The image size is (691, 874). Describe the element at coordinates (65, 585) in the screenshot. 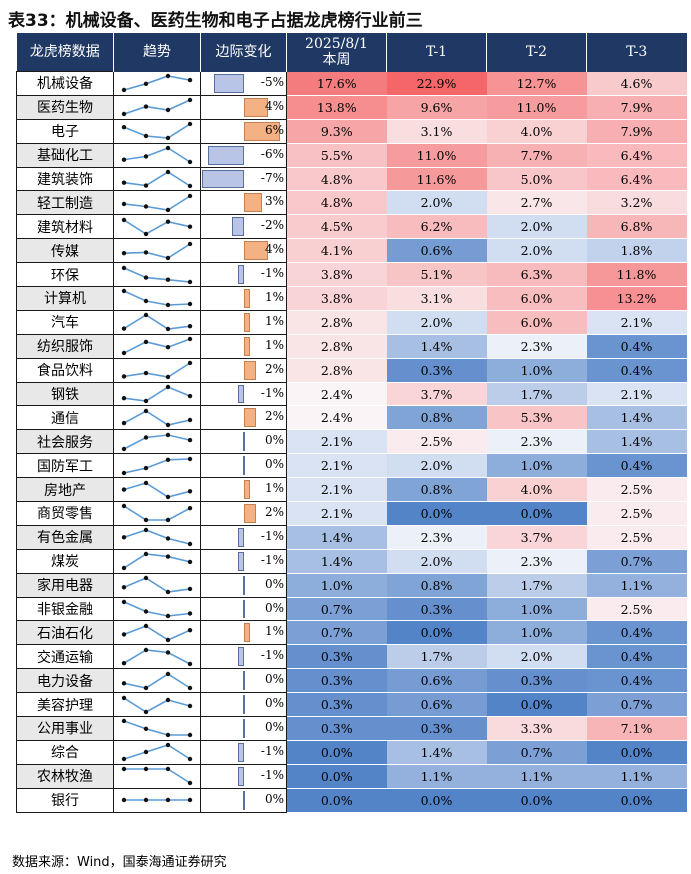

I see `industry-name: 家用电器` at that location.